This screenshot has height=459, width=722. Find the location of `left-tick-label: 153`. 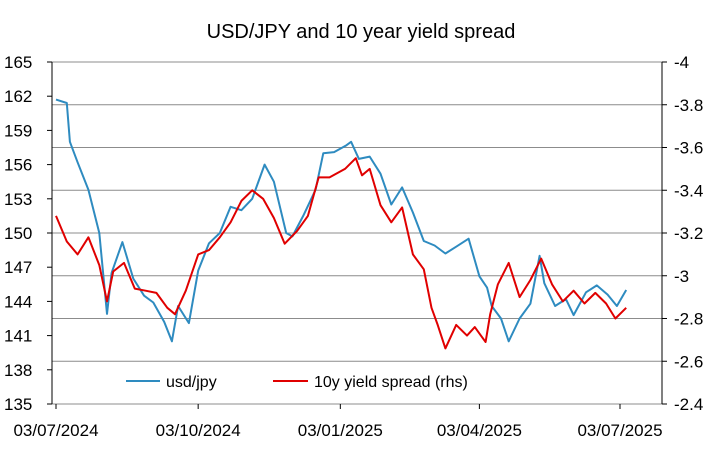

left-tick-label: 153 is located at coordinates (18, 199).